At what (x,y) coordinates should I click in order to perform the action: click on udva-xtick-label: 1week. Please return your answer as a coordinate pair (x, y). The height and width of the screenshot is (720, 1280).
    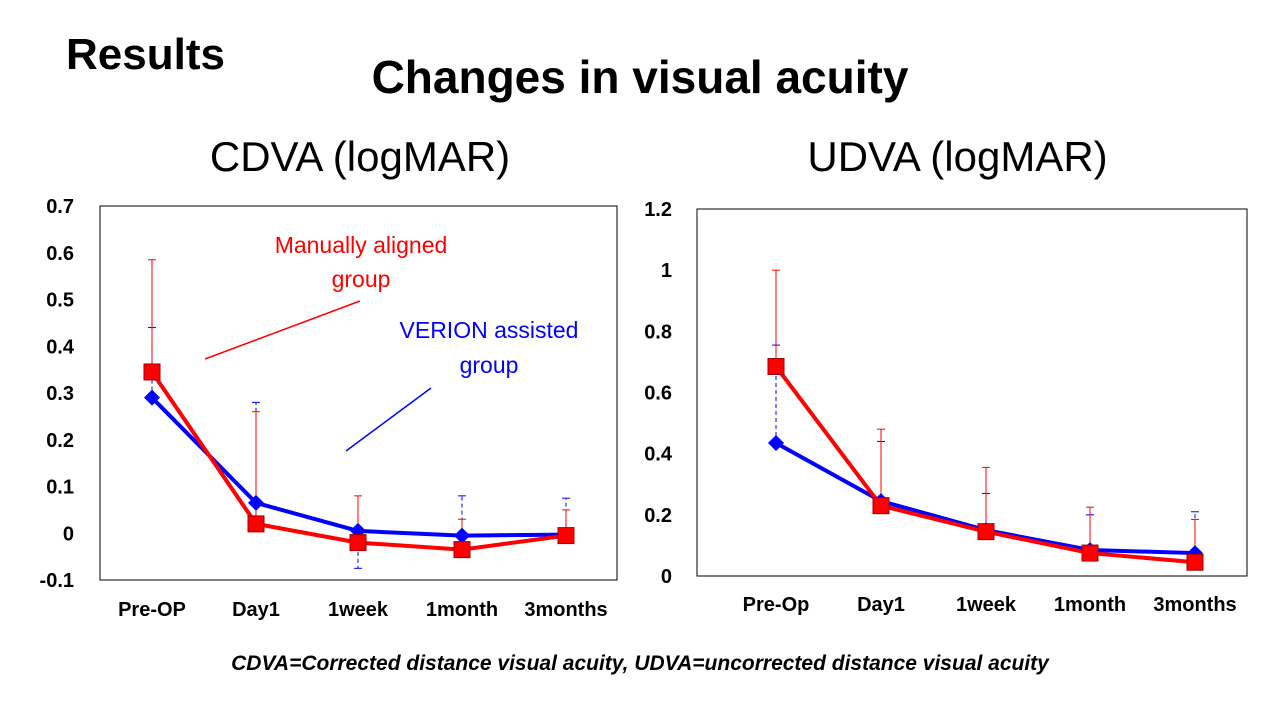
    Looking at the image, I should click on (986, 605).